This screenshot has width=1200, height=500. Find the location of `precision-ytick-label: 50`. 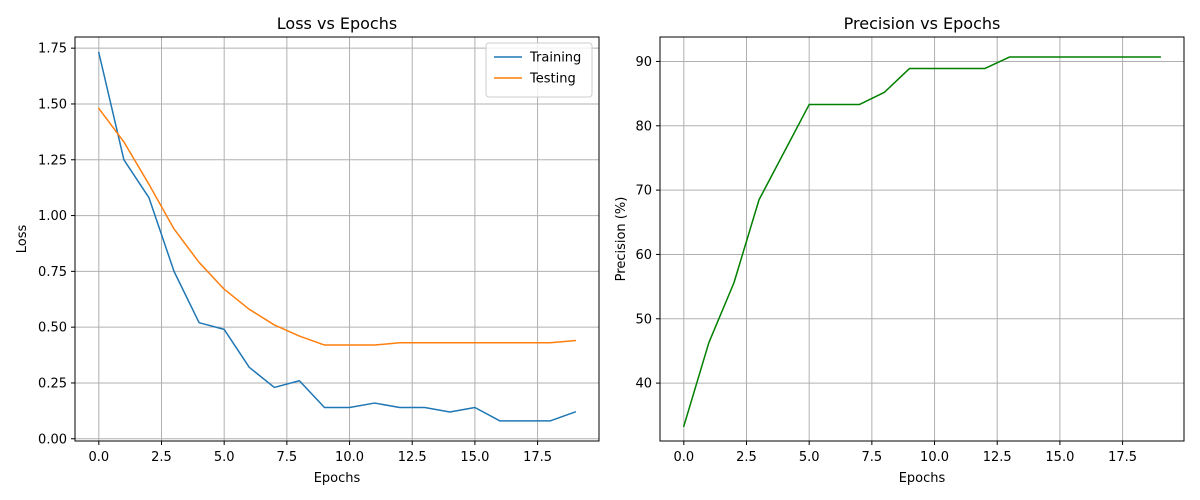

precision-ytick-label: 50 is located at coordinates (643, 319).